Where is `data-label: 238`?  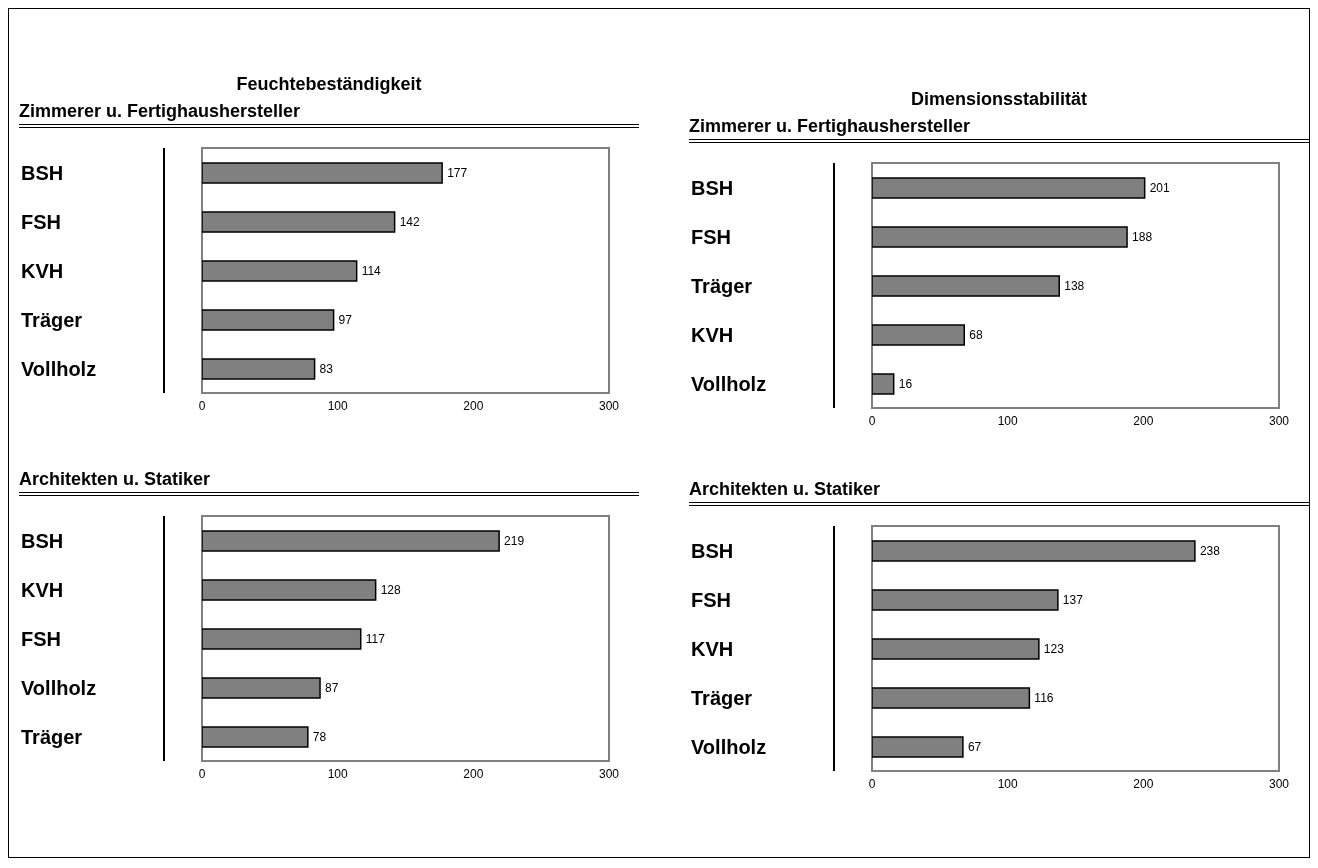 data-label: 238 is located at coordinates (1210, 551).